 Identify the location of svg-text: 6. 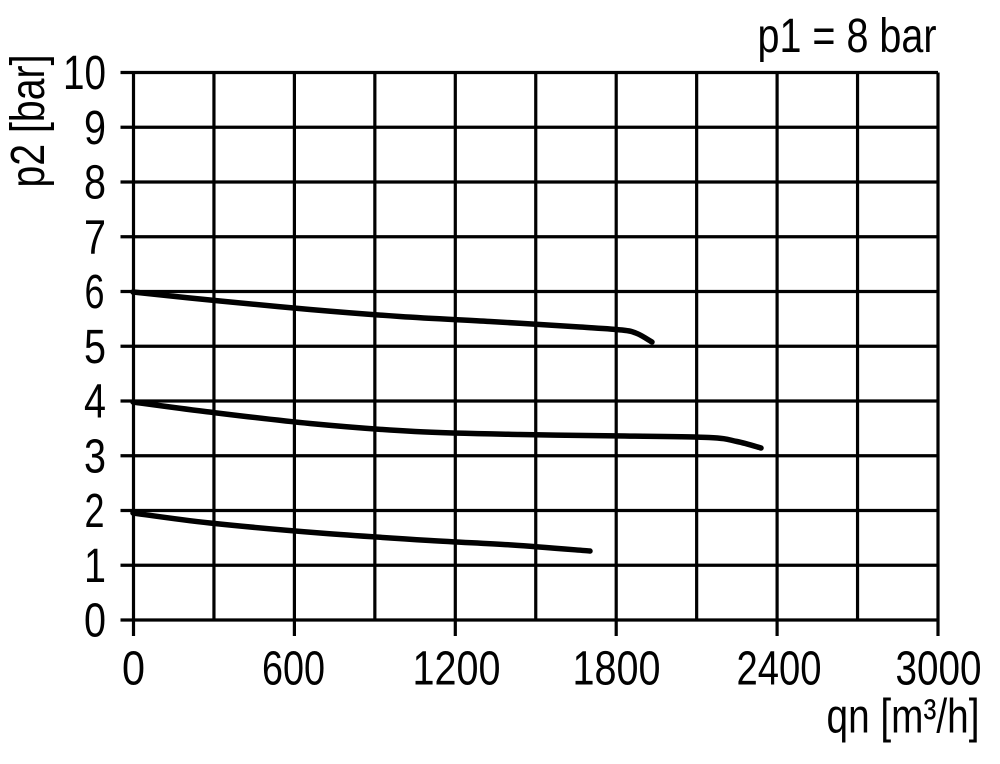
(95, 292).